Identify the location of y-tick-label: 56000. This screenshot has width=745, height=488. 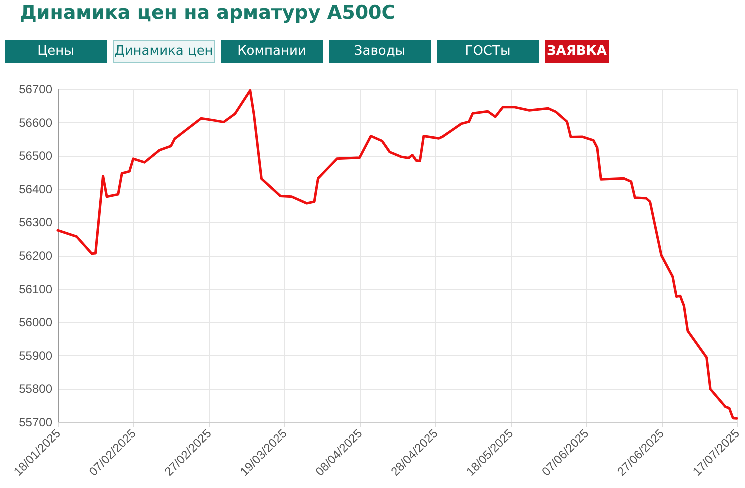
(36, 323).